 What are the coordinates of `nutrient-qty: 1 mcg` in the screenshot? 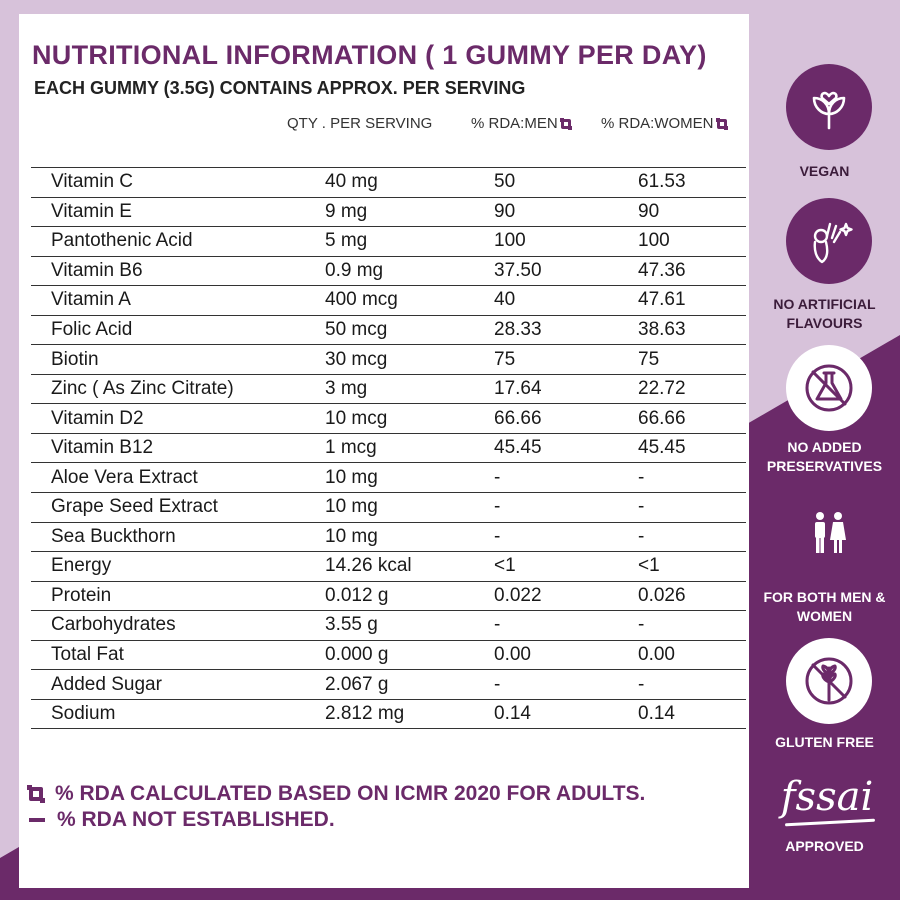 It's located at (351, 448).